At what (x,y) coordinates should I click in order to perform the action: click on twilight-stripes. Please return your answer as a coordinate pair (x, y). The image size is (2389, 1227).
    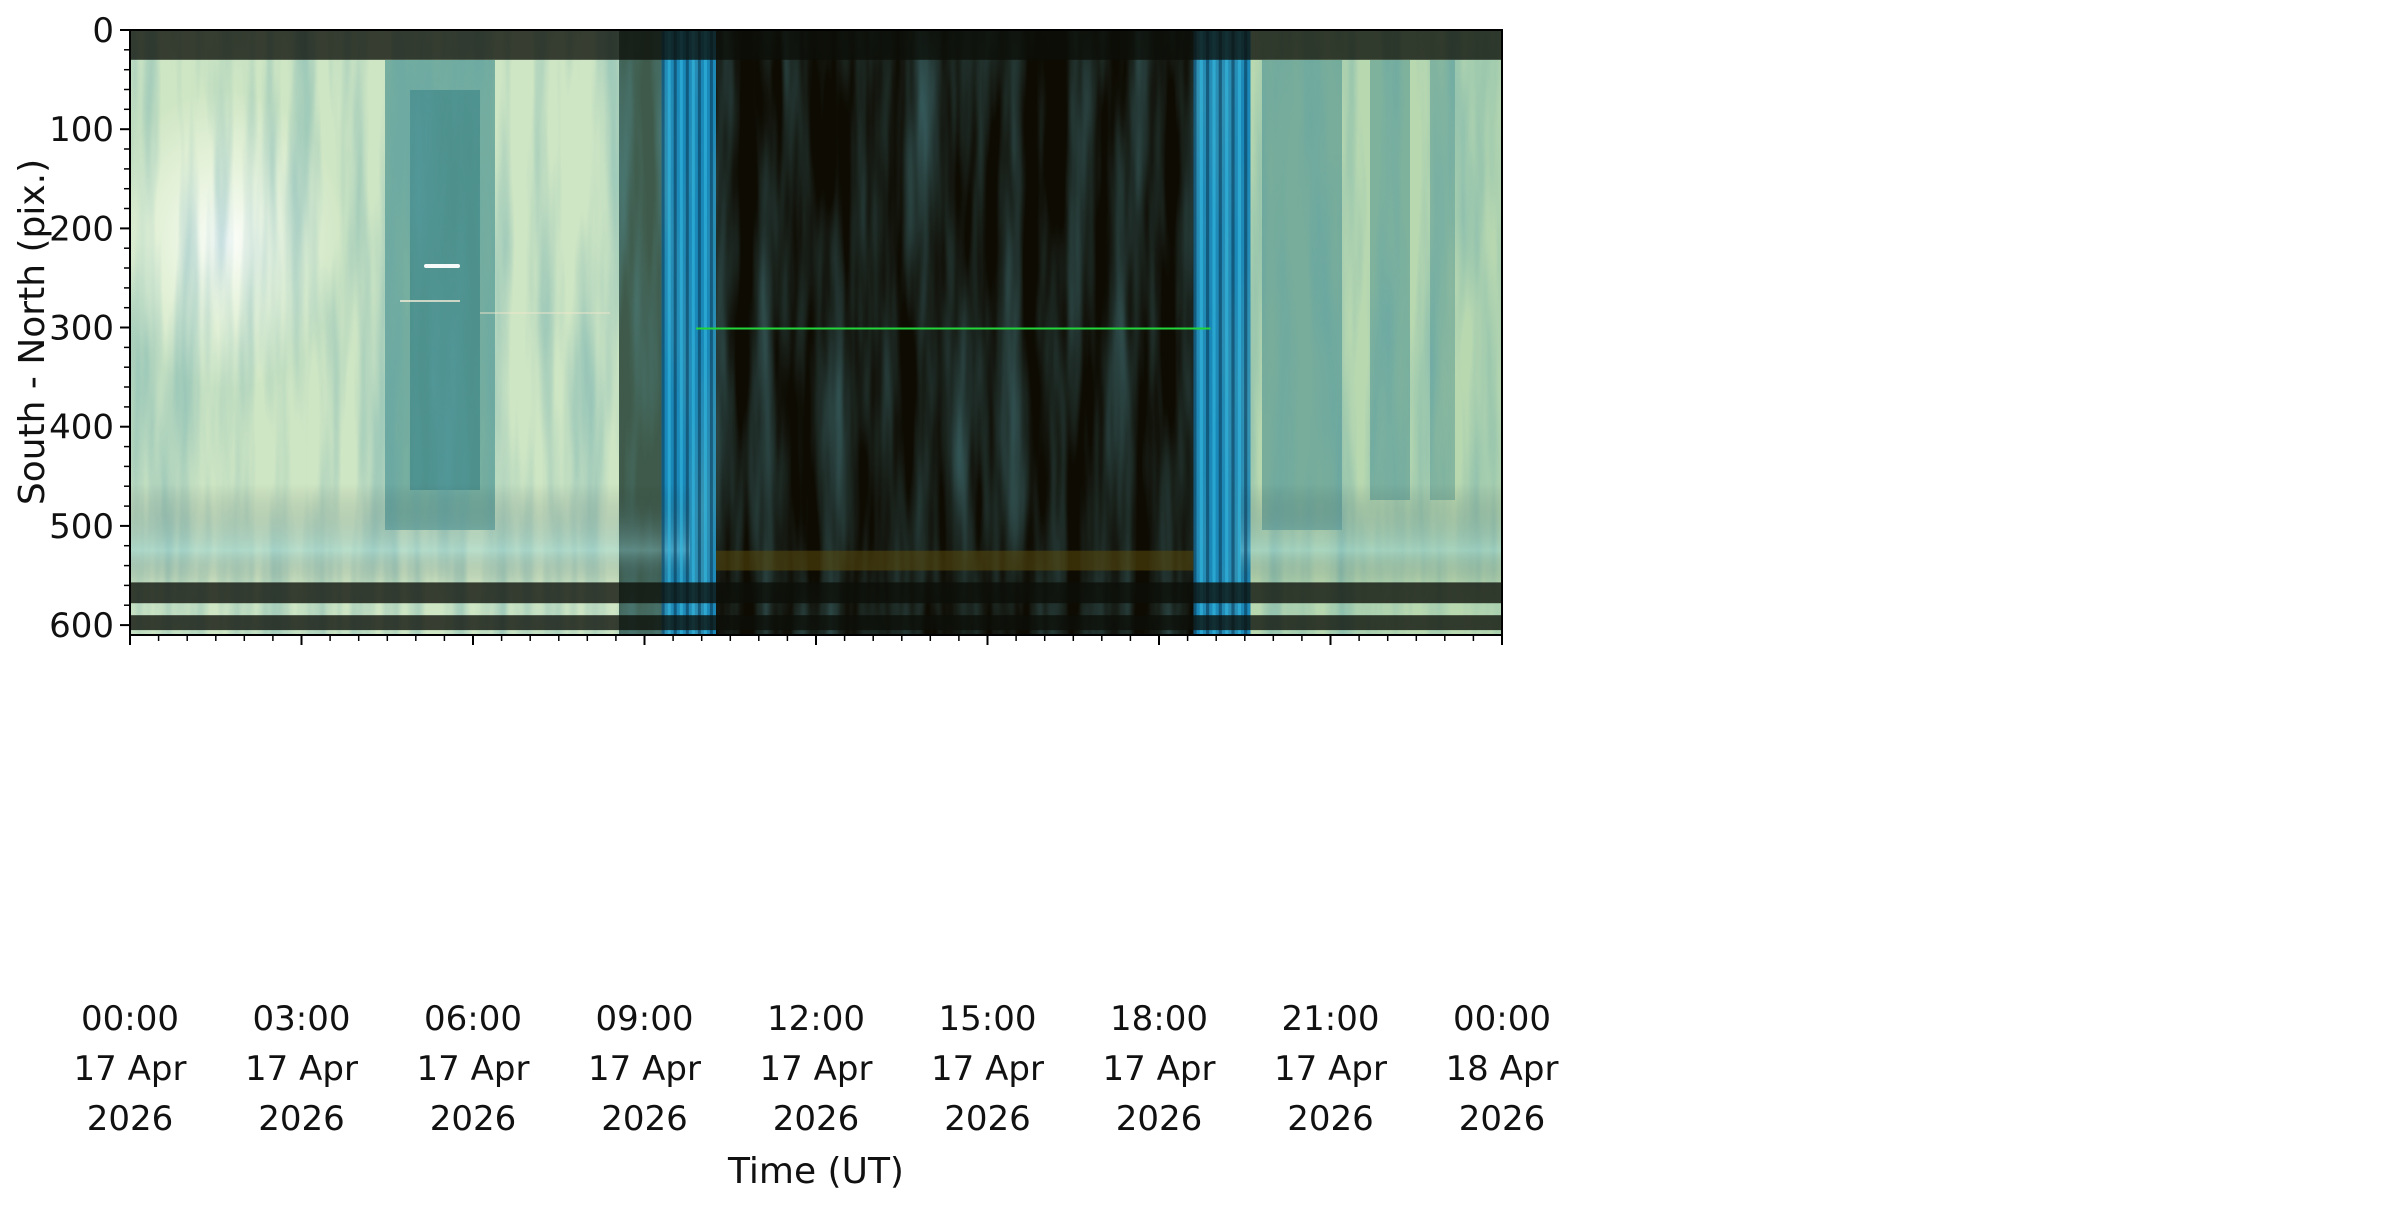
    Looking at the image, I should click on (954, 332).